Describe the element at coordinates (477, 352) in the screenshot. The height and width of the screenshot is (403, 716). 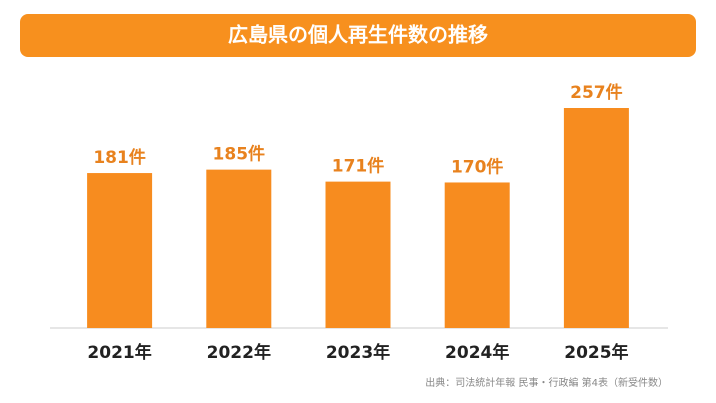
I see `x-tick-label: 2024年` at that location.